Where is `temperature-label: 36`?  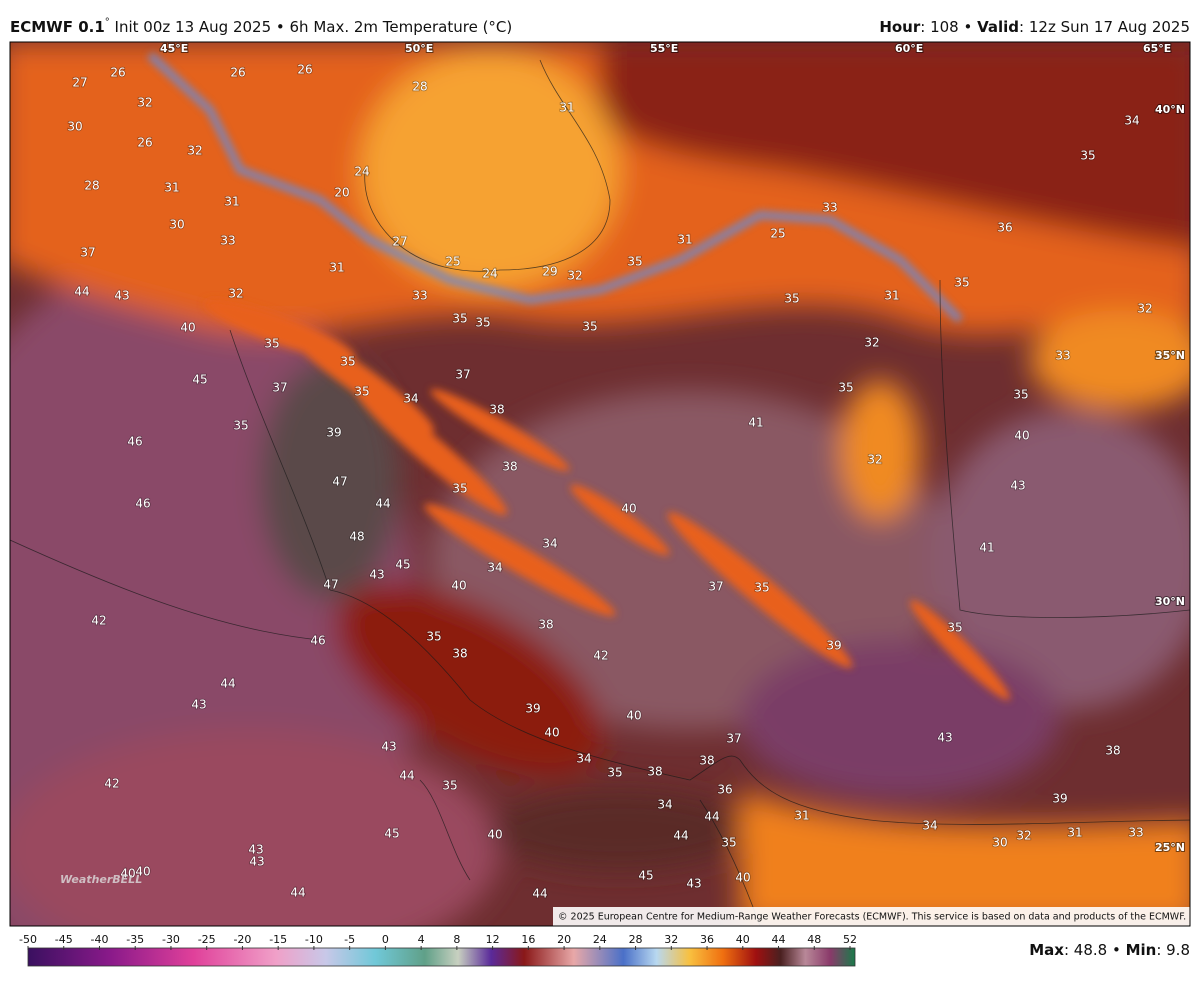 temperature-label: 36 is located at coordinates (724, 790).